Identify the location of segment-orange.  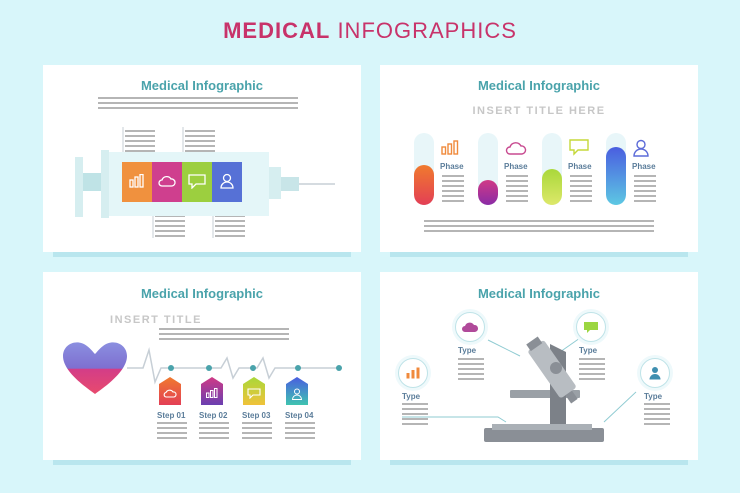
(137, 182).